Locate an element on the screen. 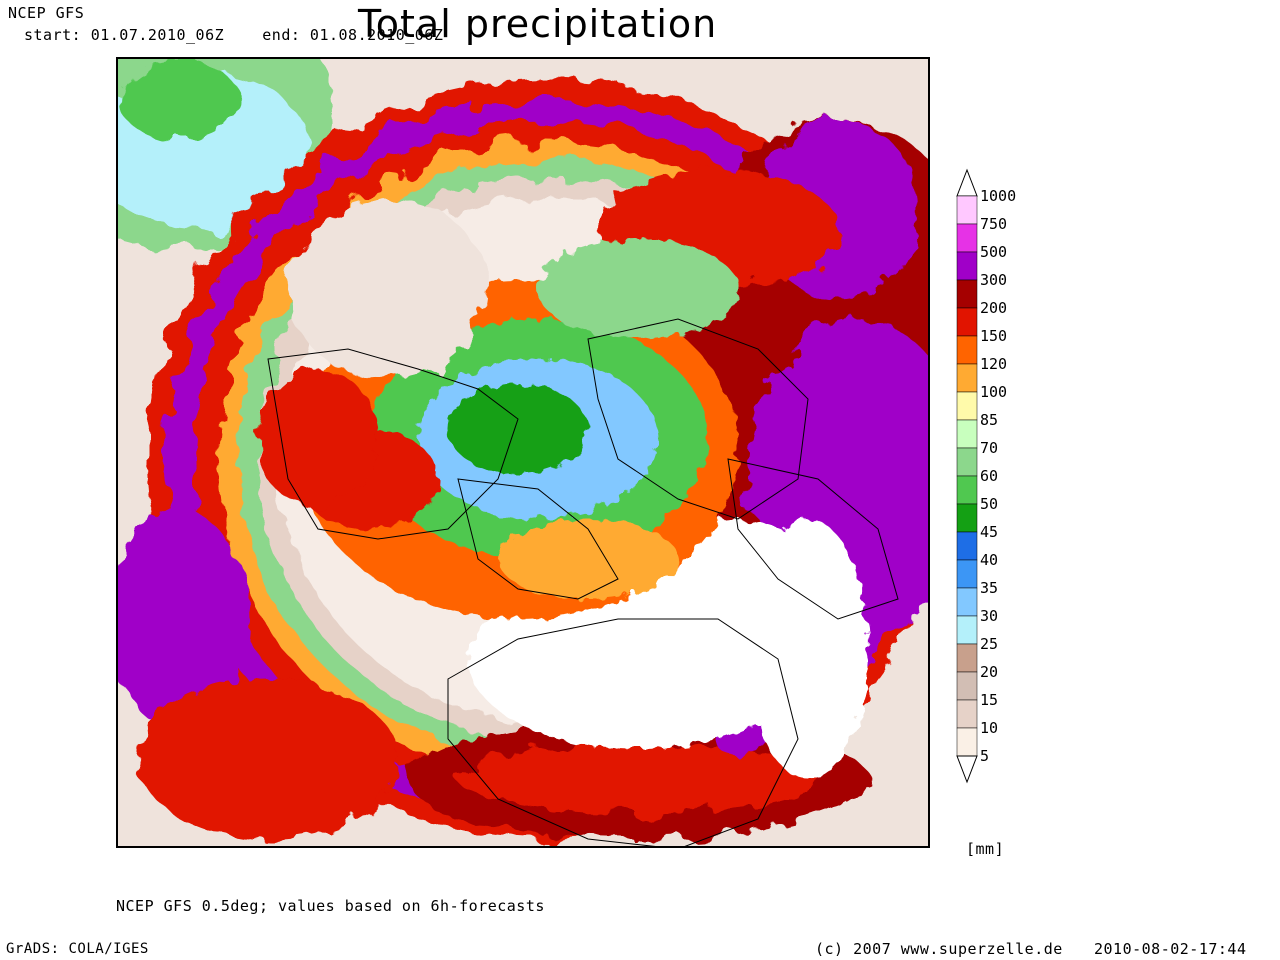 This screenshot has height=960, width=1280. colorbar-level-label: 60 is located at coordinates (989, 476).